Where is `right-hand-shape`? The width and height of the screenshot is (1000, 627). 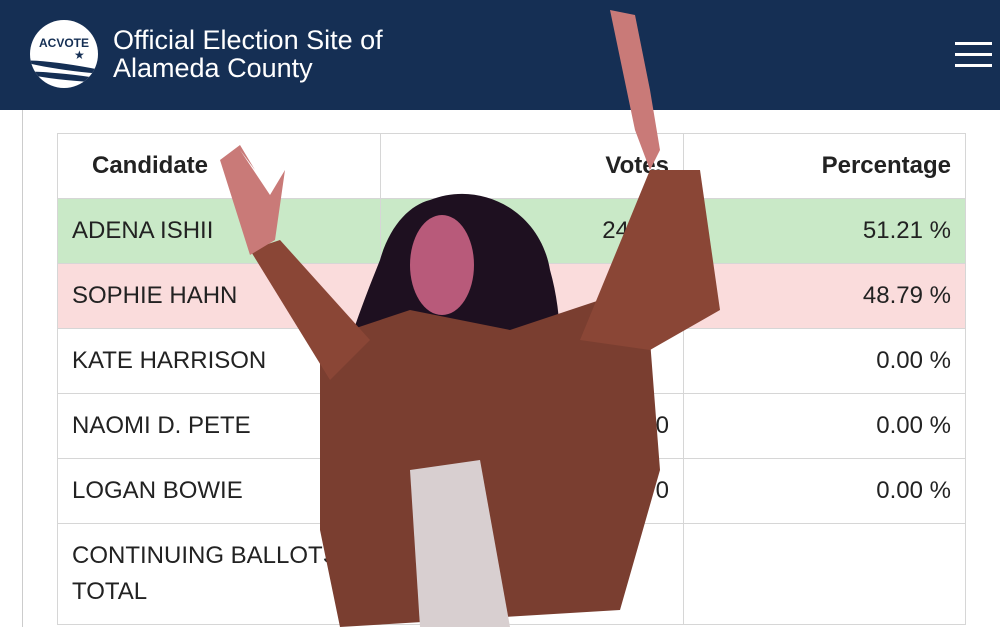
right-hand-shape is located at coordinates (635, 90).